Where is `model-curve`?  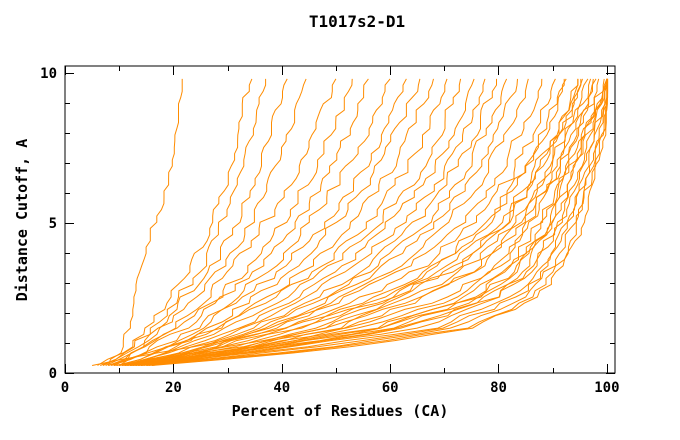
model-curve is located at coordinates (145, 222).